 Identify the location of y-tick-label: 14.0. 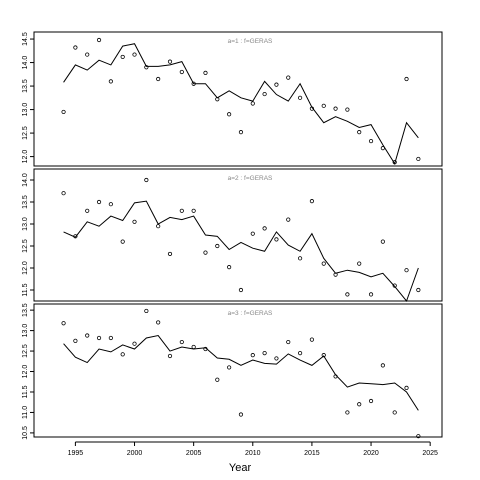
(25, 180).